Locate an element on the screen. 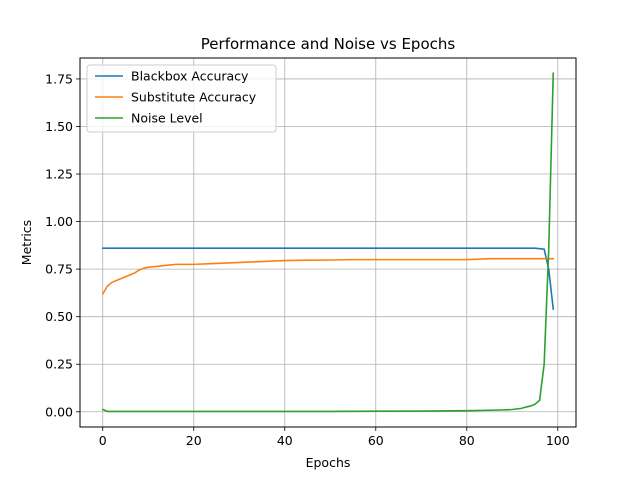  y-tick-label: 0.25 is located at coordinates (59, 364).